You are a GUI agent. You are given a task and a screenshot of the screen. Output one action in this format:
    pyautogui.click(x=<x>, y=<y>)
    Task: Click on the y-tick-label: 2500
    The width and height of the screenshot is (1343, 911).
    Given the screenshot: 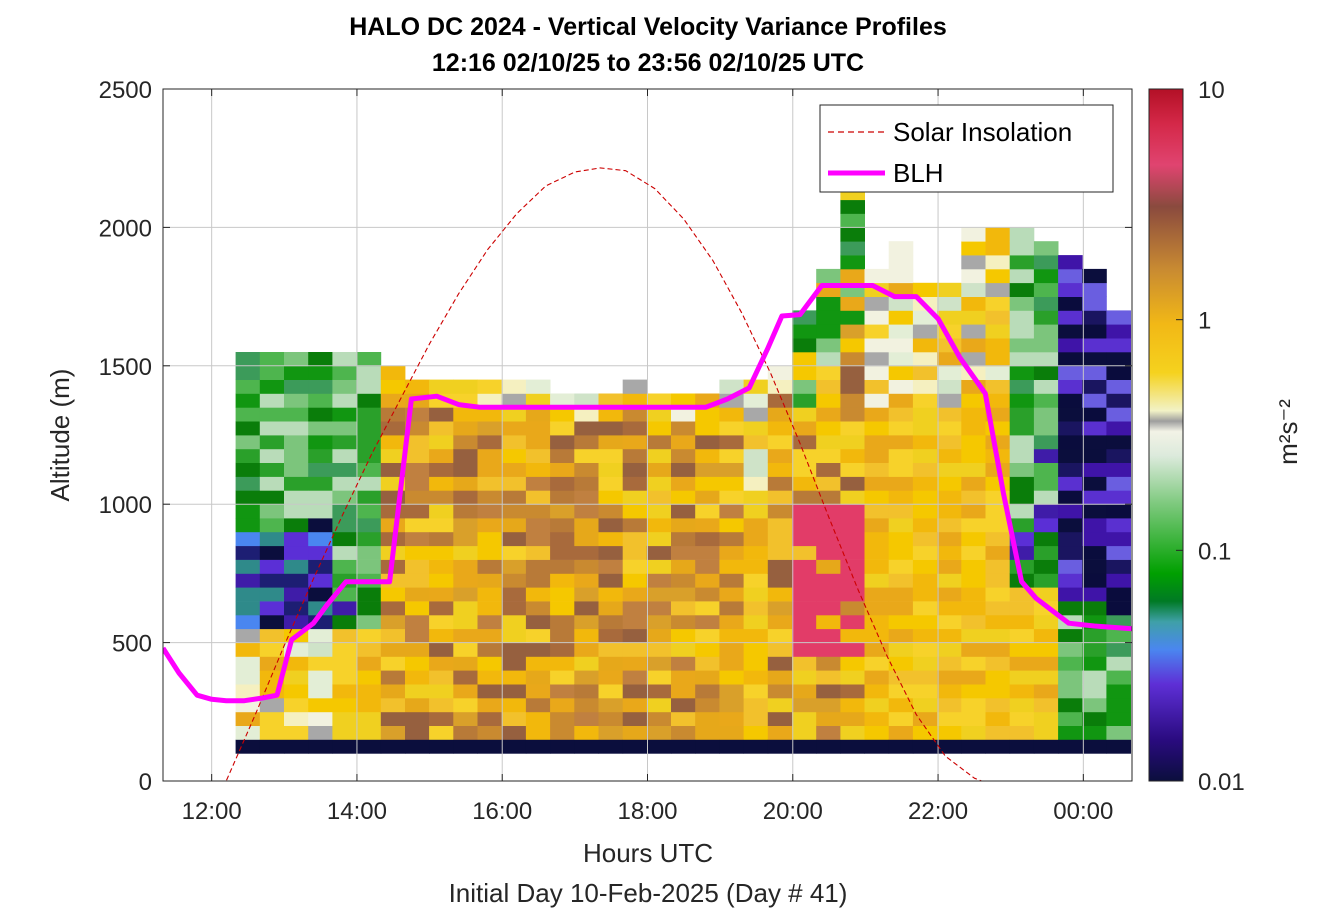 What is the action you would take?
    pyautogui.click(x=125, y=90)
    